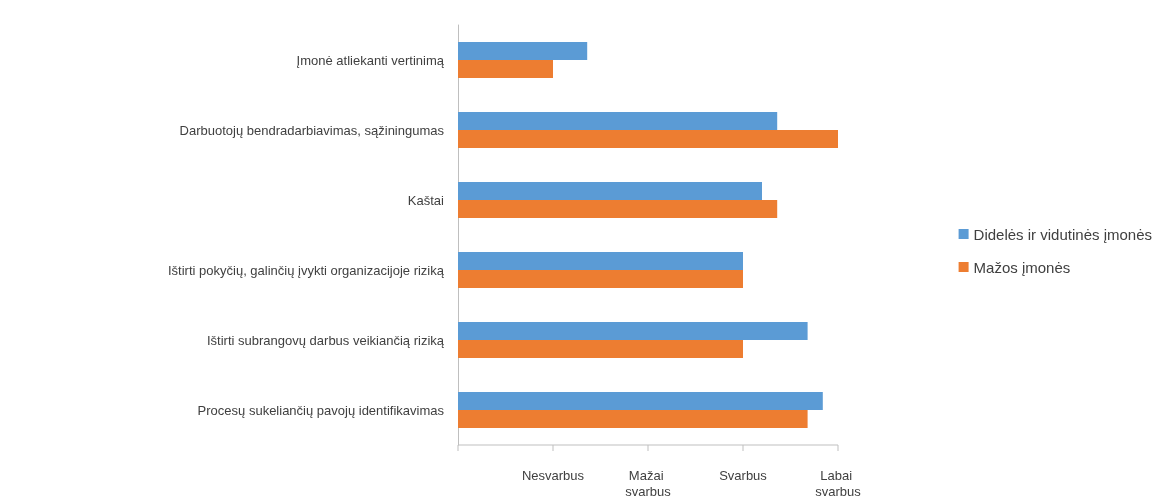  What do you see at coordinates (743, 475) in the screenshot?
I see `text: Svarbus` at bounding box center [743, 475].